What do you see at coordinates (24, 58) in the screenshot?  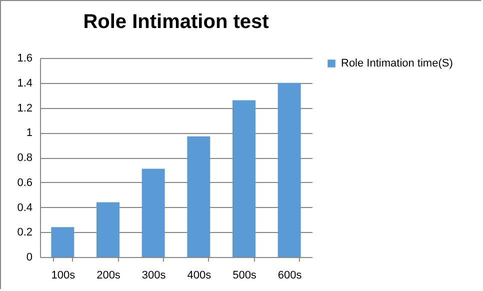 I see `y-tick-label: 1.6` at bounding box center [24, 58].